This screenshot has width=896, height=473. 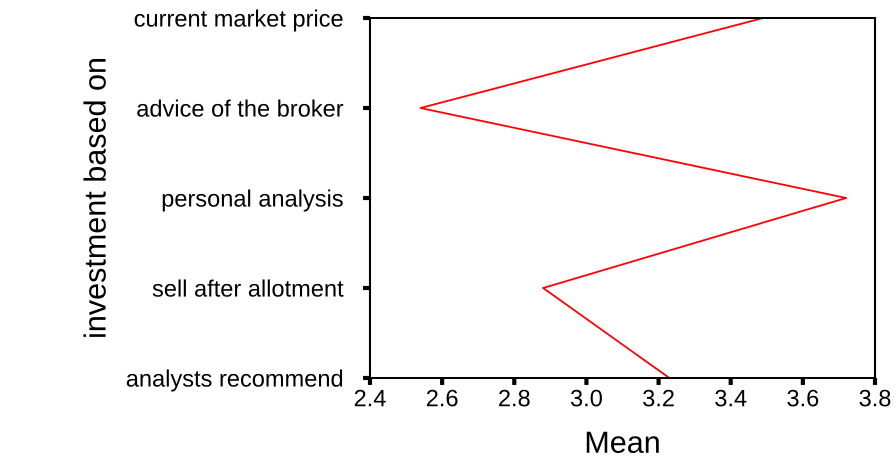 I want to click on x-tick-label: 2.6, so click(x=442, y=398).